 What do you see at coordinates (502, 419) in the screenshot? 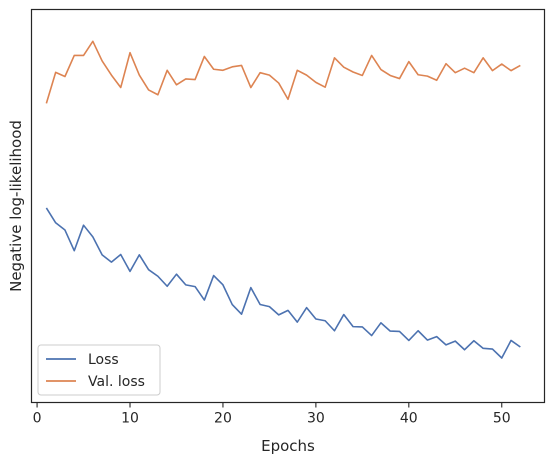
I see `x-tick-label: 50` at bounding box center [502, 419].